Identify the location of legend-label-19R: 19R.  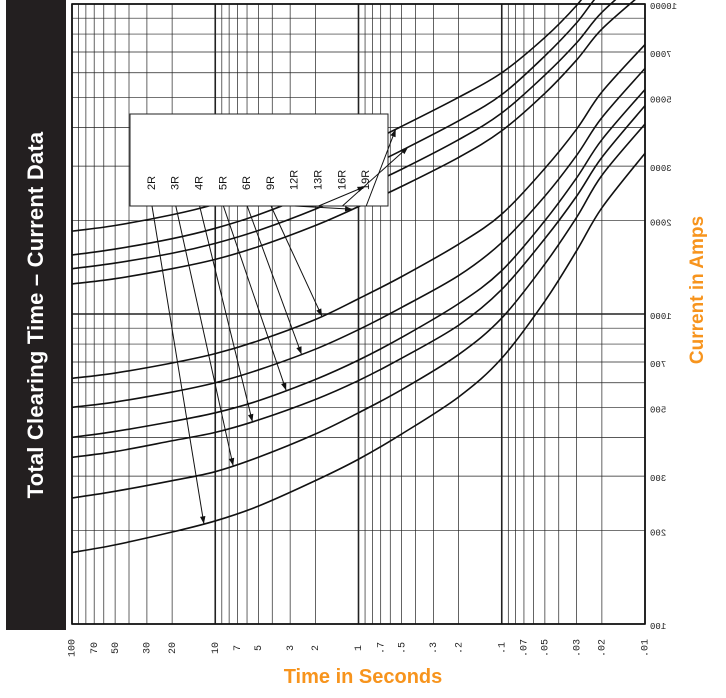
(366, 180).